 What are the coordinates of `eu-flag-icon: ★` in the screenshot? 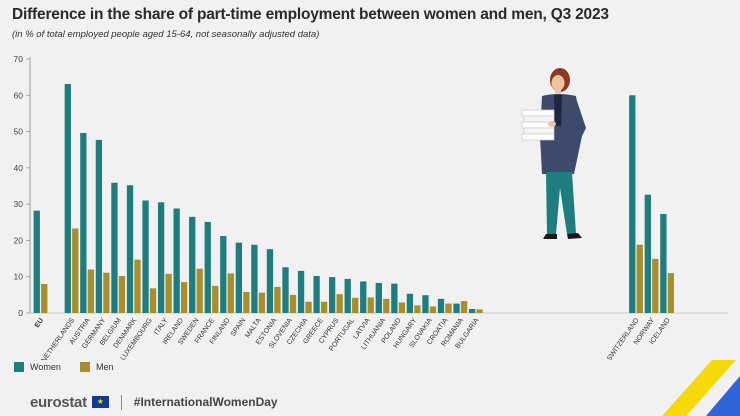 It's located at (100, 402).